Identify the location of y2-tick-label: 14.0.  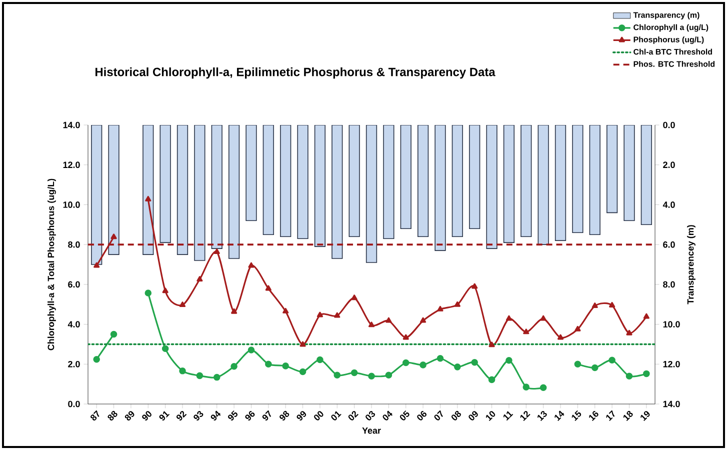
(671, 404).